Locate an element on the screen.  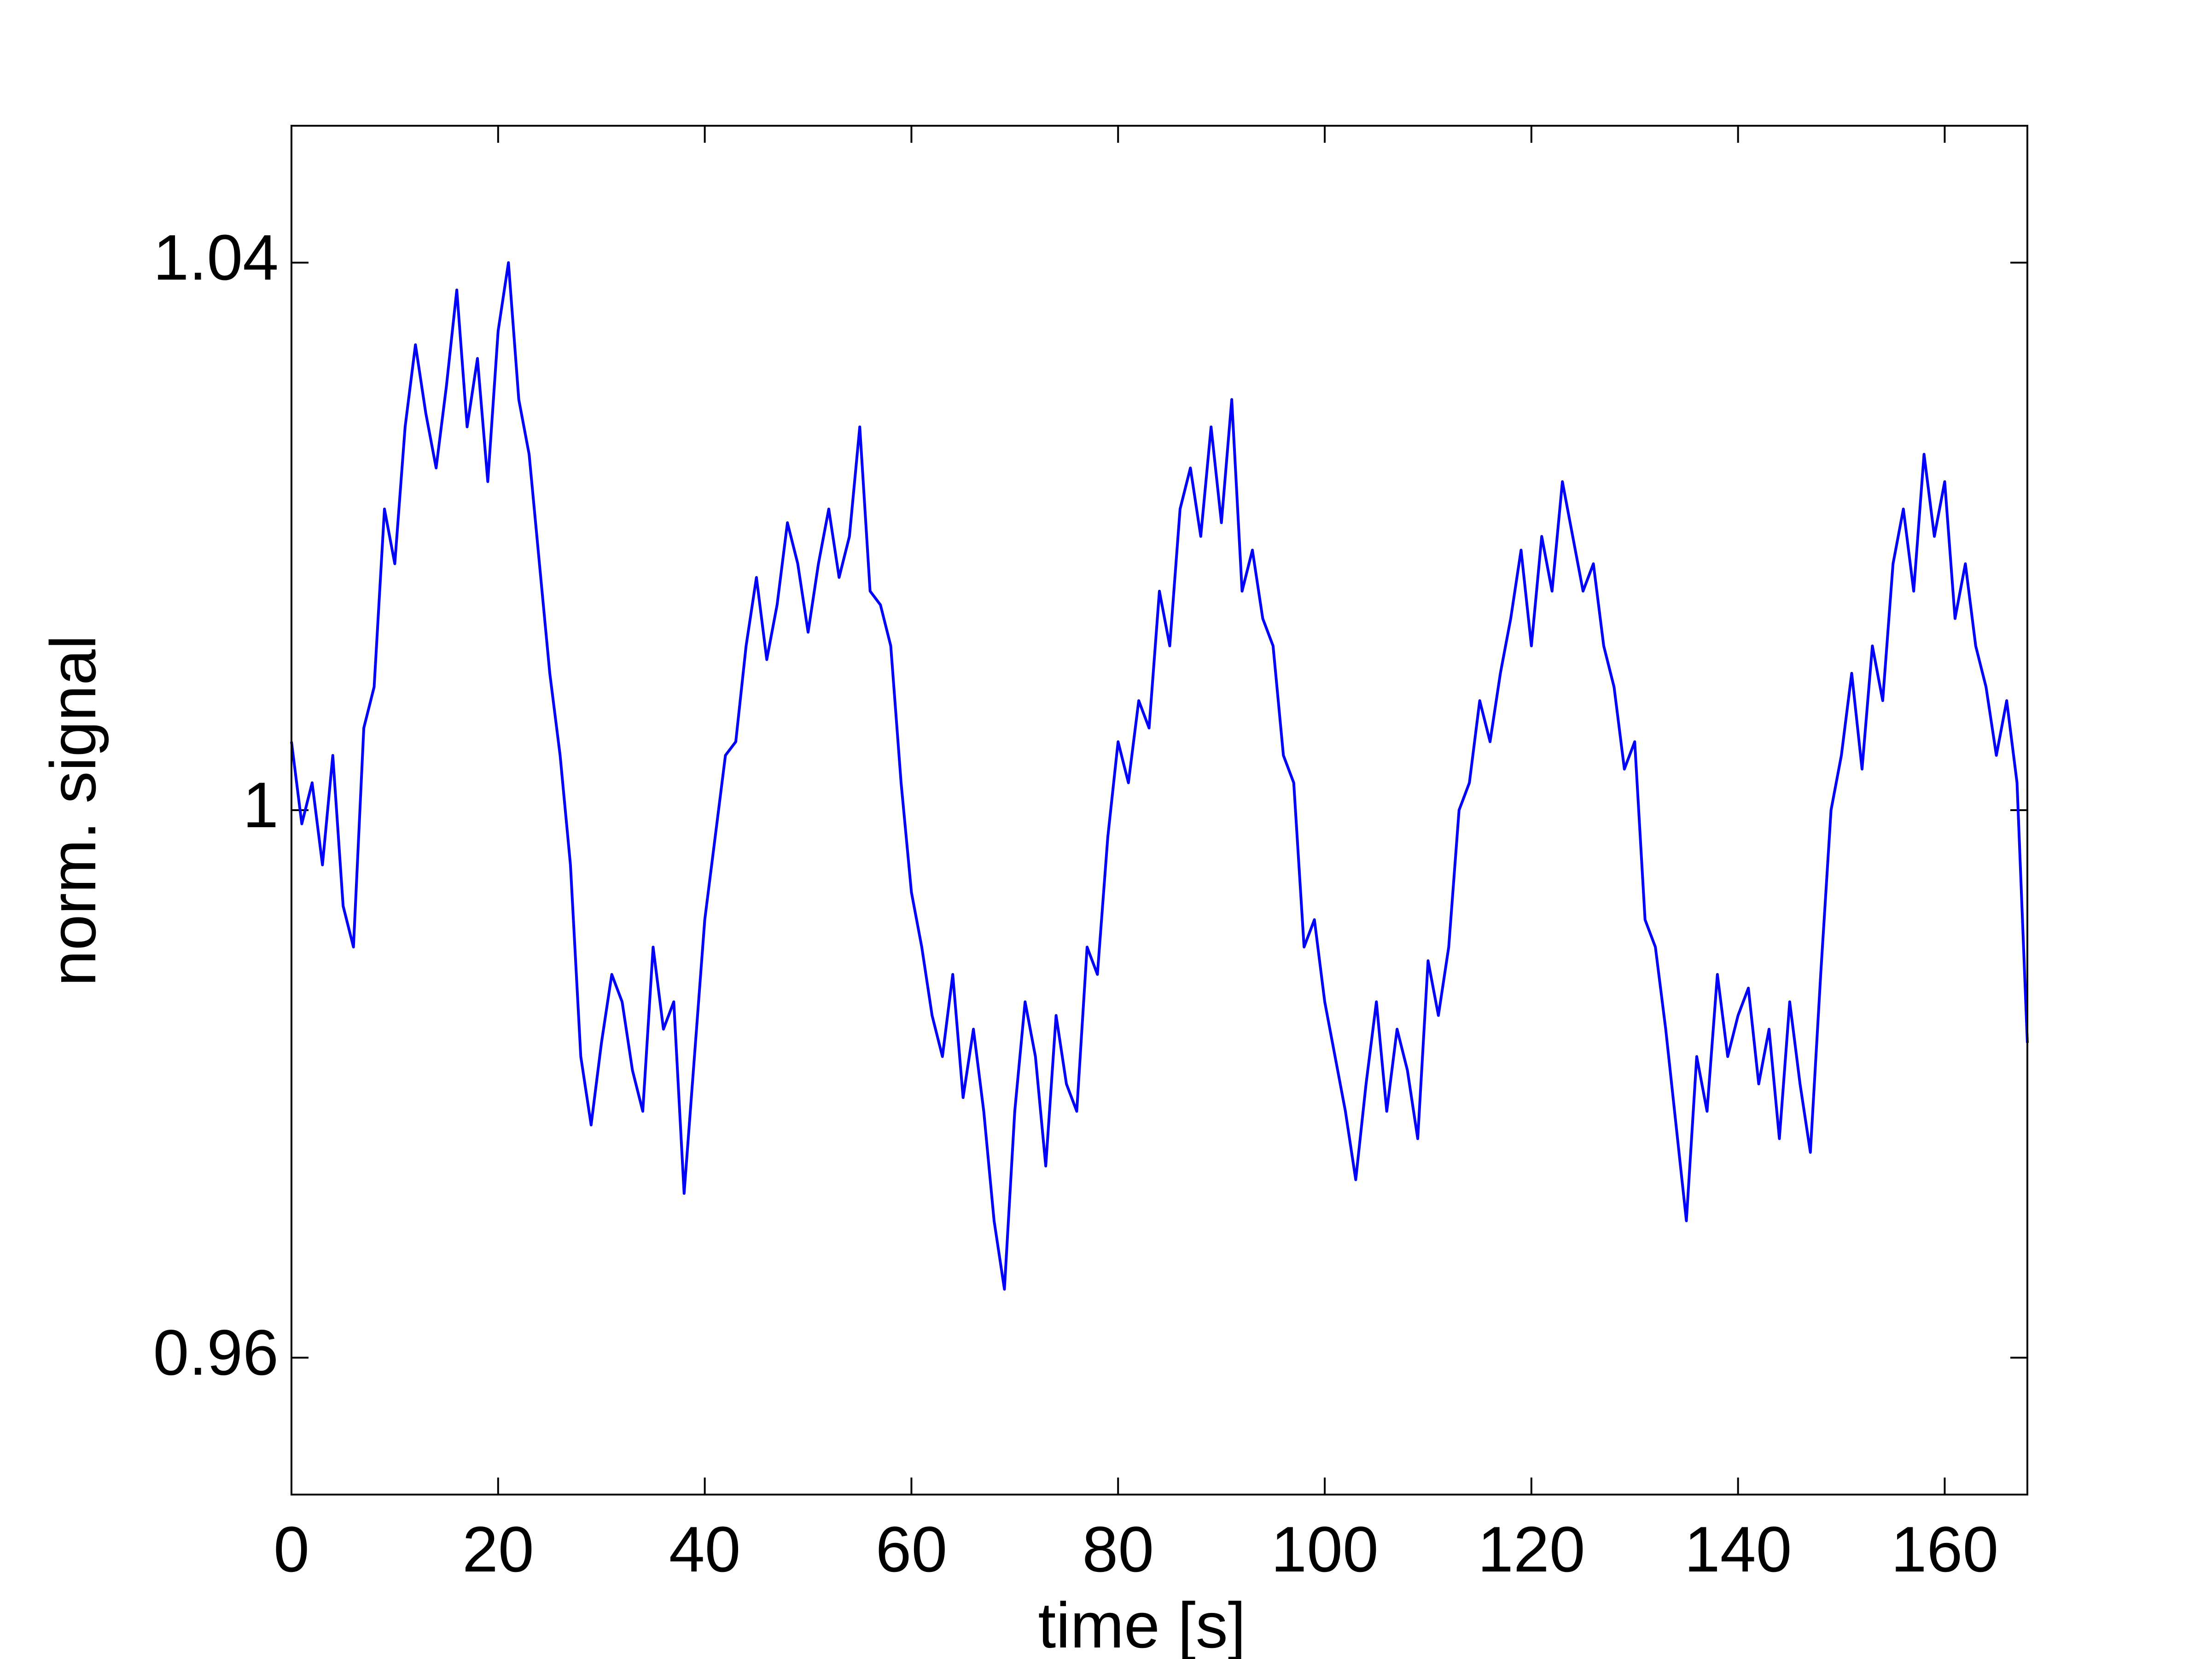
y-tick-label: 0.96 is located at coordinates (216, 1352).